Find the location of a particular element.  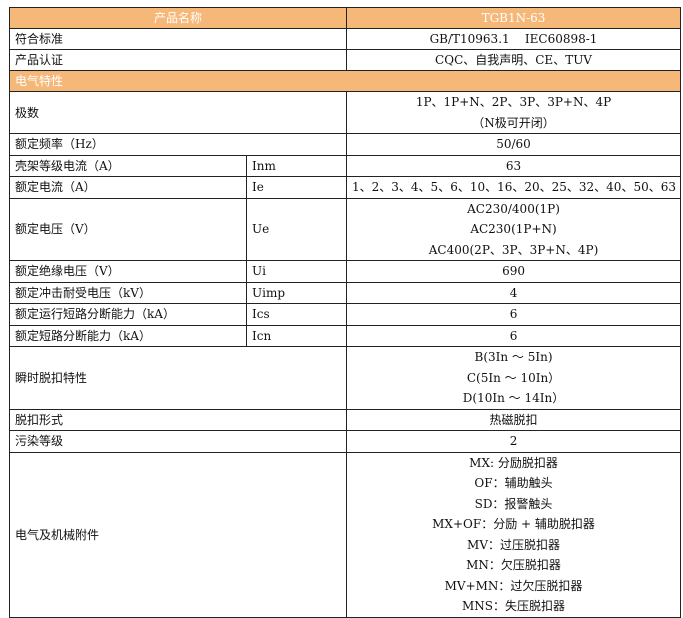

header-row: 产品名称 TGB1N-63 is located at coordinates (345, 18).